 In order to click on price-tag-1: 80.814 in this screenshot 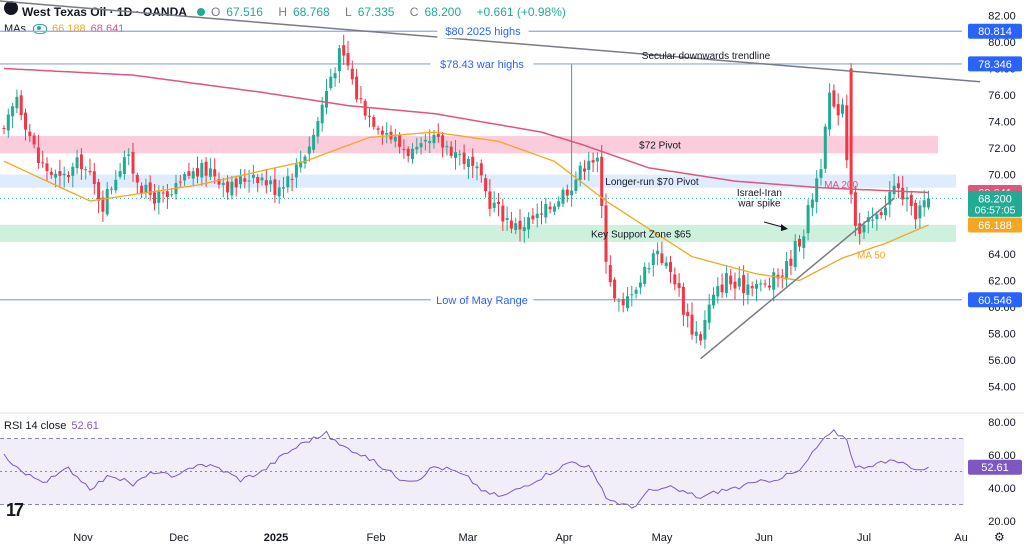, I will do `click(995, 32)`.